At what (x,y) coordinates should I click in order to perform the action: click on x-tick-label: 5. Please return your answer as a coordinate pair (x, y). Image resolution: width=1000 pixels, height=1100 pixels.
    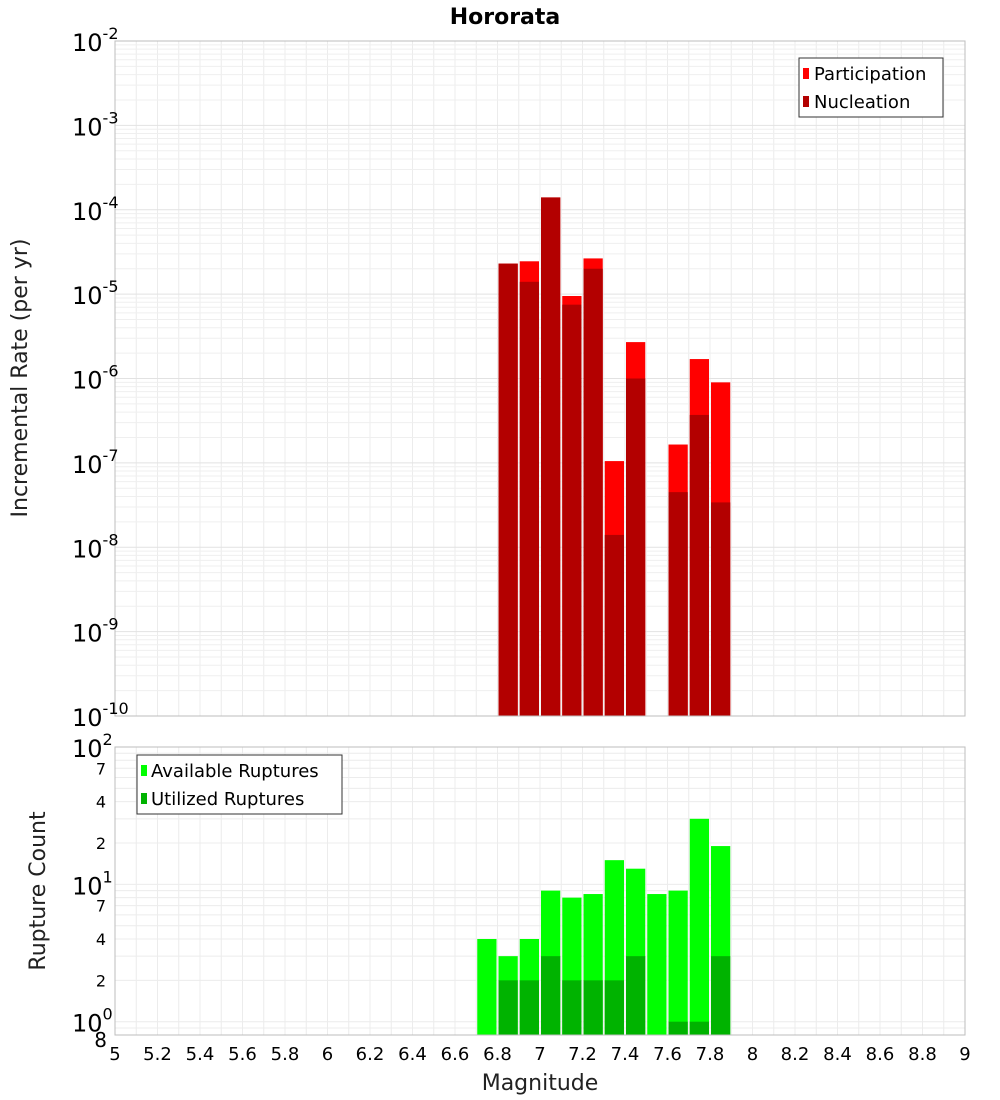
    Looking at the image, I should click on (114, 1054).